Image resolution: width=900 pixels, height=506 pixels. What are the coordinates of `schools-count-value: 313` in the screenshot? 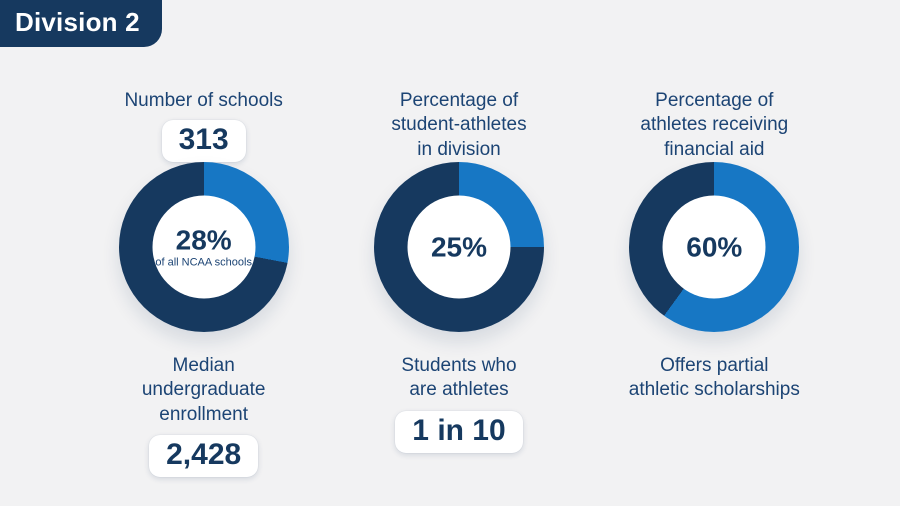 It's located at (203, 139).